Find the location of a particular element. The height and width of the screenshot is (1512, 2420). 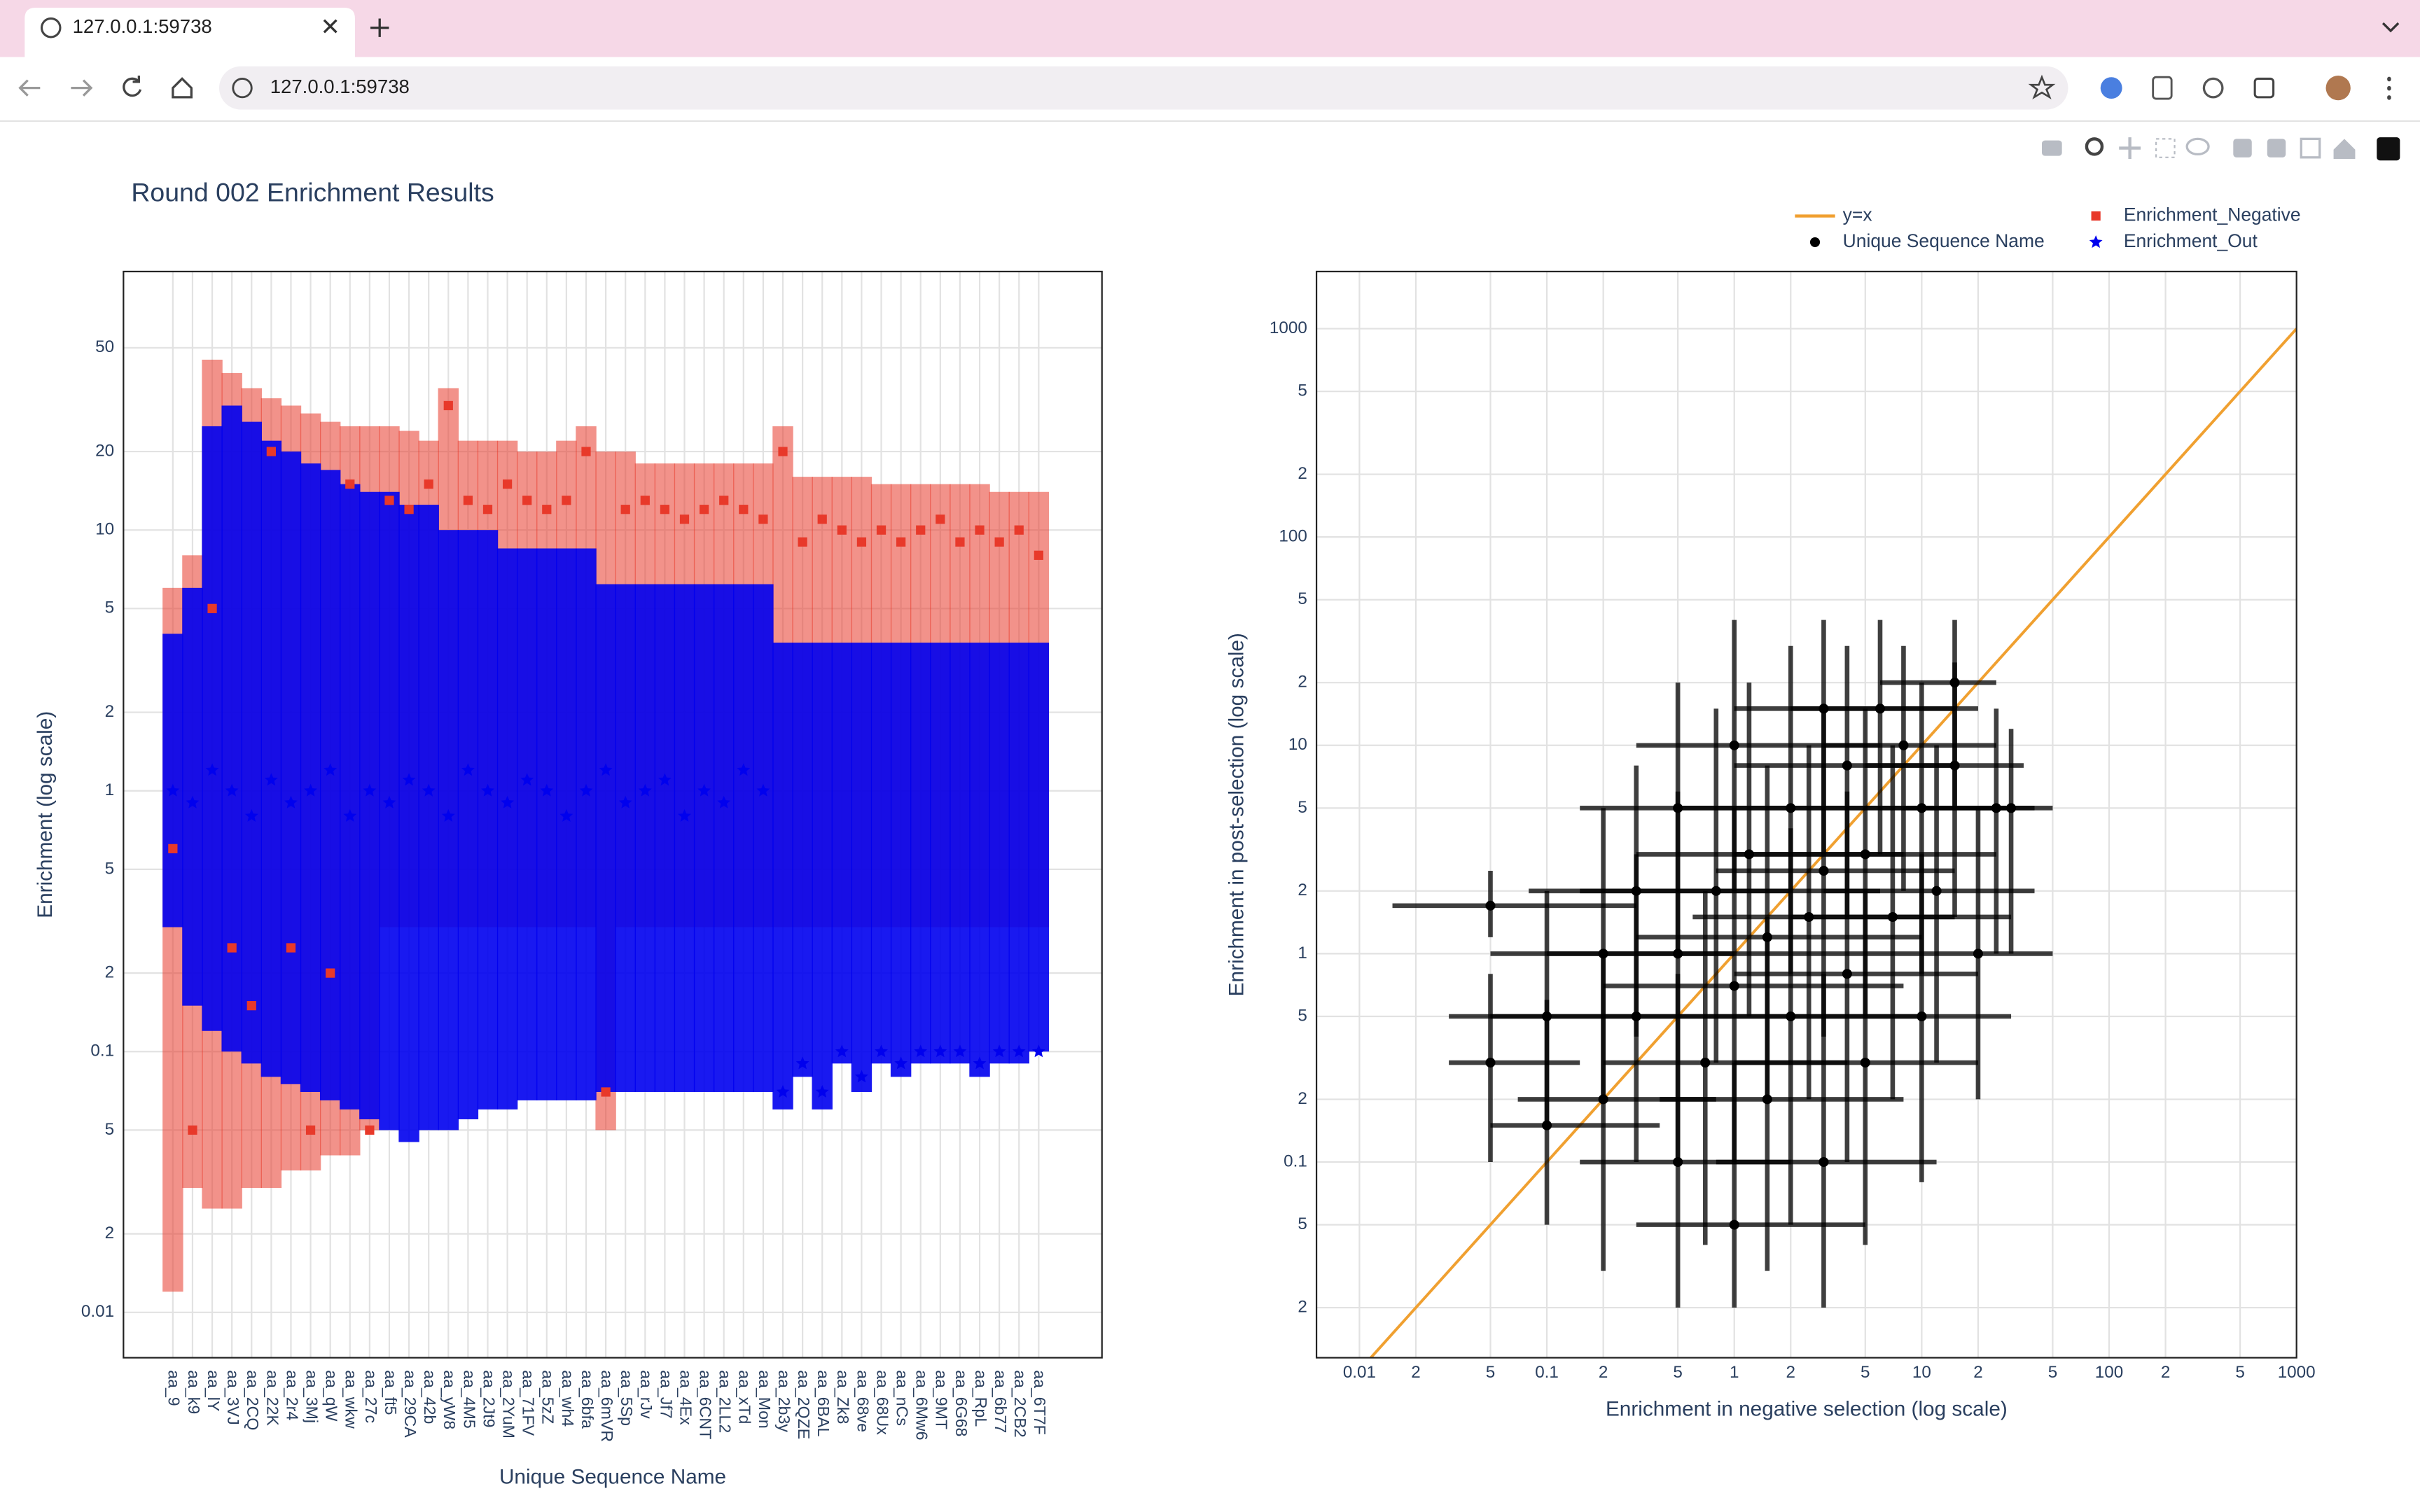

modebar-reset is located at coordinates (2344, 149).